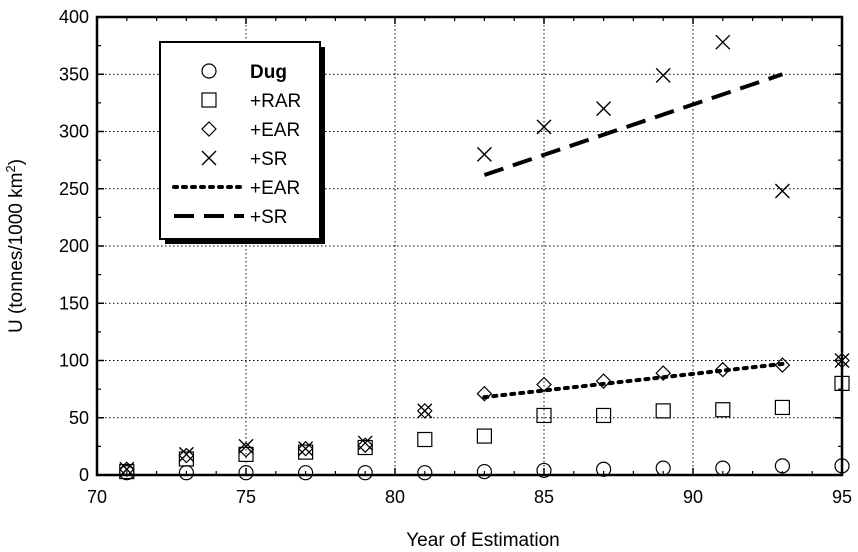 The width and height of the screenshot is (858, 552). I want to click on data-point-circle, so click(782, 466).